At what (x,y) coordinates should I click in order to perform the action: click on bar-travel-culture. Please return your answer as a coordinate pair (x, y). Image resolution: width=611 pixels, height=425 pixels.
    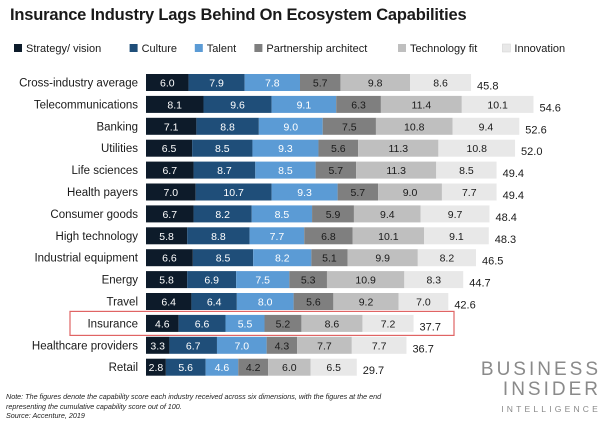
    Looking at the image, I should click on (214, 301).